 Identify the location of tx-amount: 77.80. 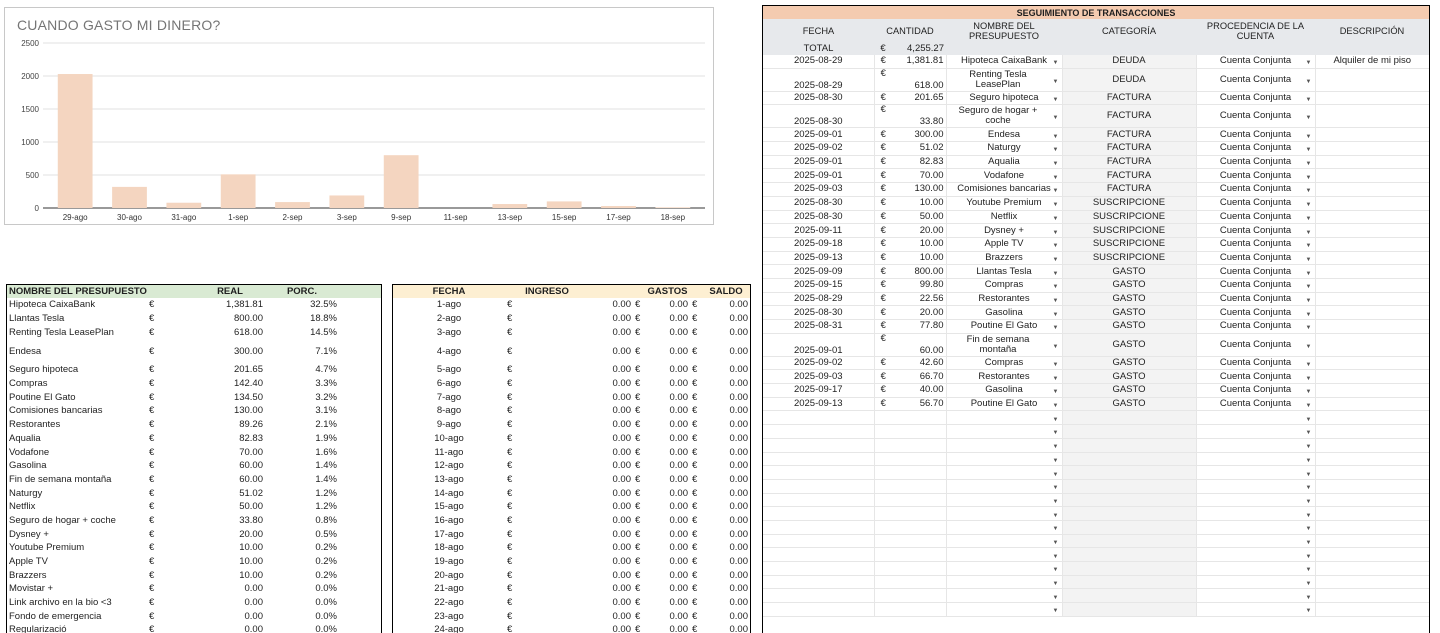
(919, 326).